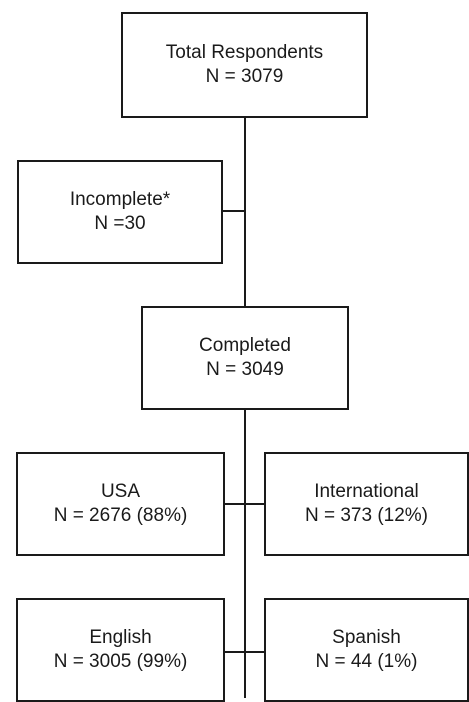 The height and width of the screenshot is (702, 469). I want to click on completed-box: Completed N = 3049, so click(245, 358).